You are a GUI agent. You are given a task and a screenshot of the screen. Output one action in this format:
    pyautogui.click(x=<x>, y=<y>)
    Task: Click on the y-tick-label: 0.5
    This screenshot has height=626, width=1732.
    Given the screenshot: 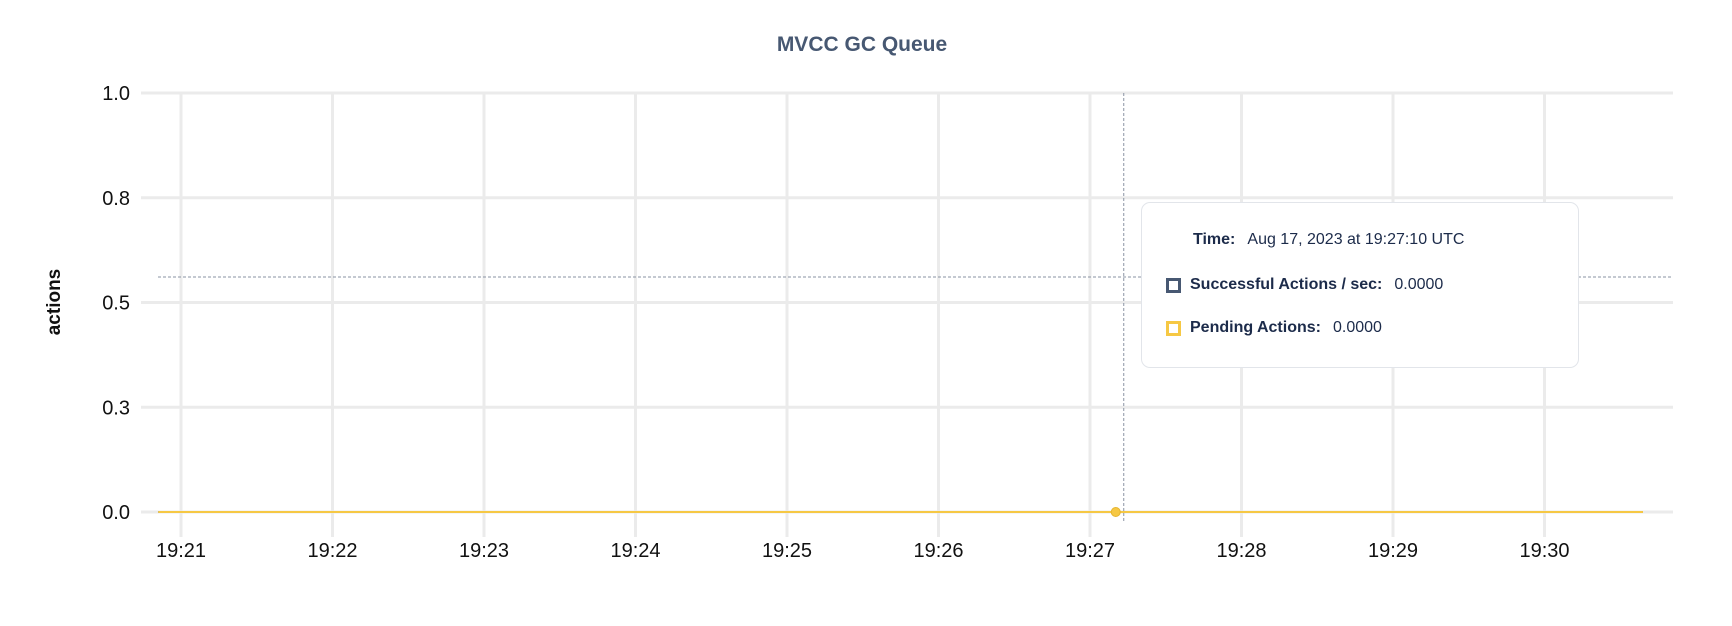 What is the action you would take?
    pyautogui.click(x=116, y=304)
    